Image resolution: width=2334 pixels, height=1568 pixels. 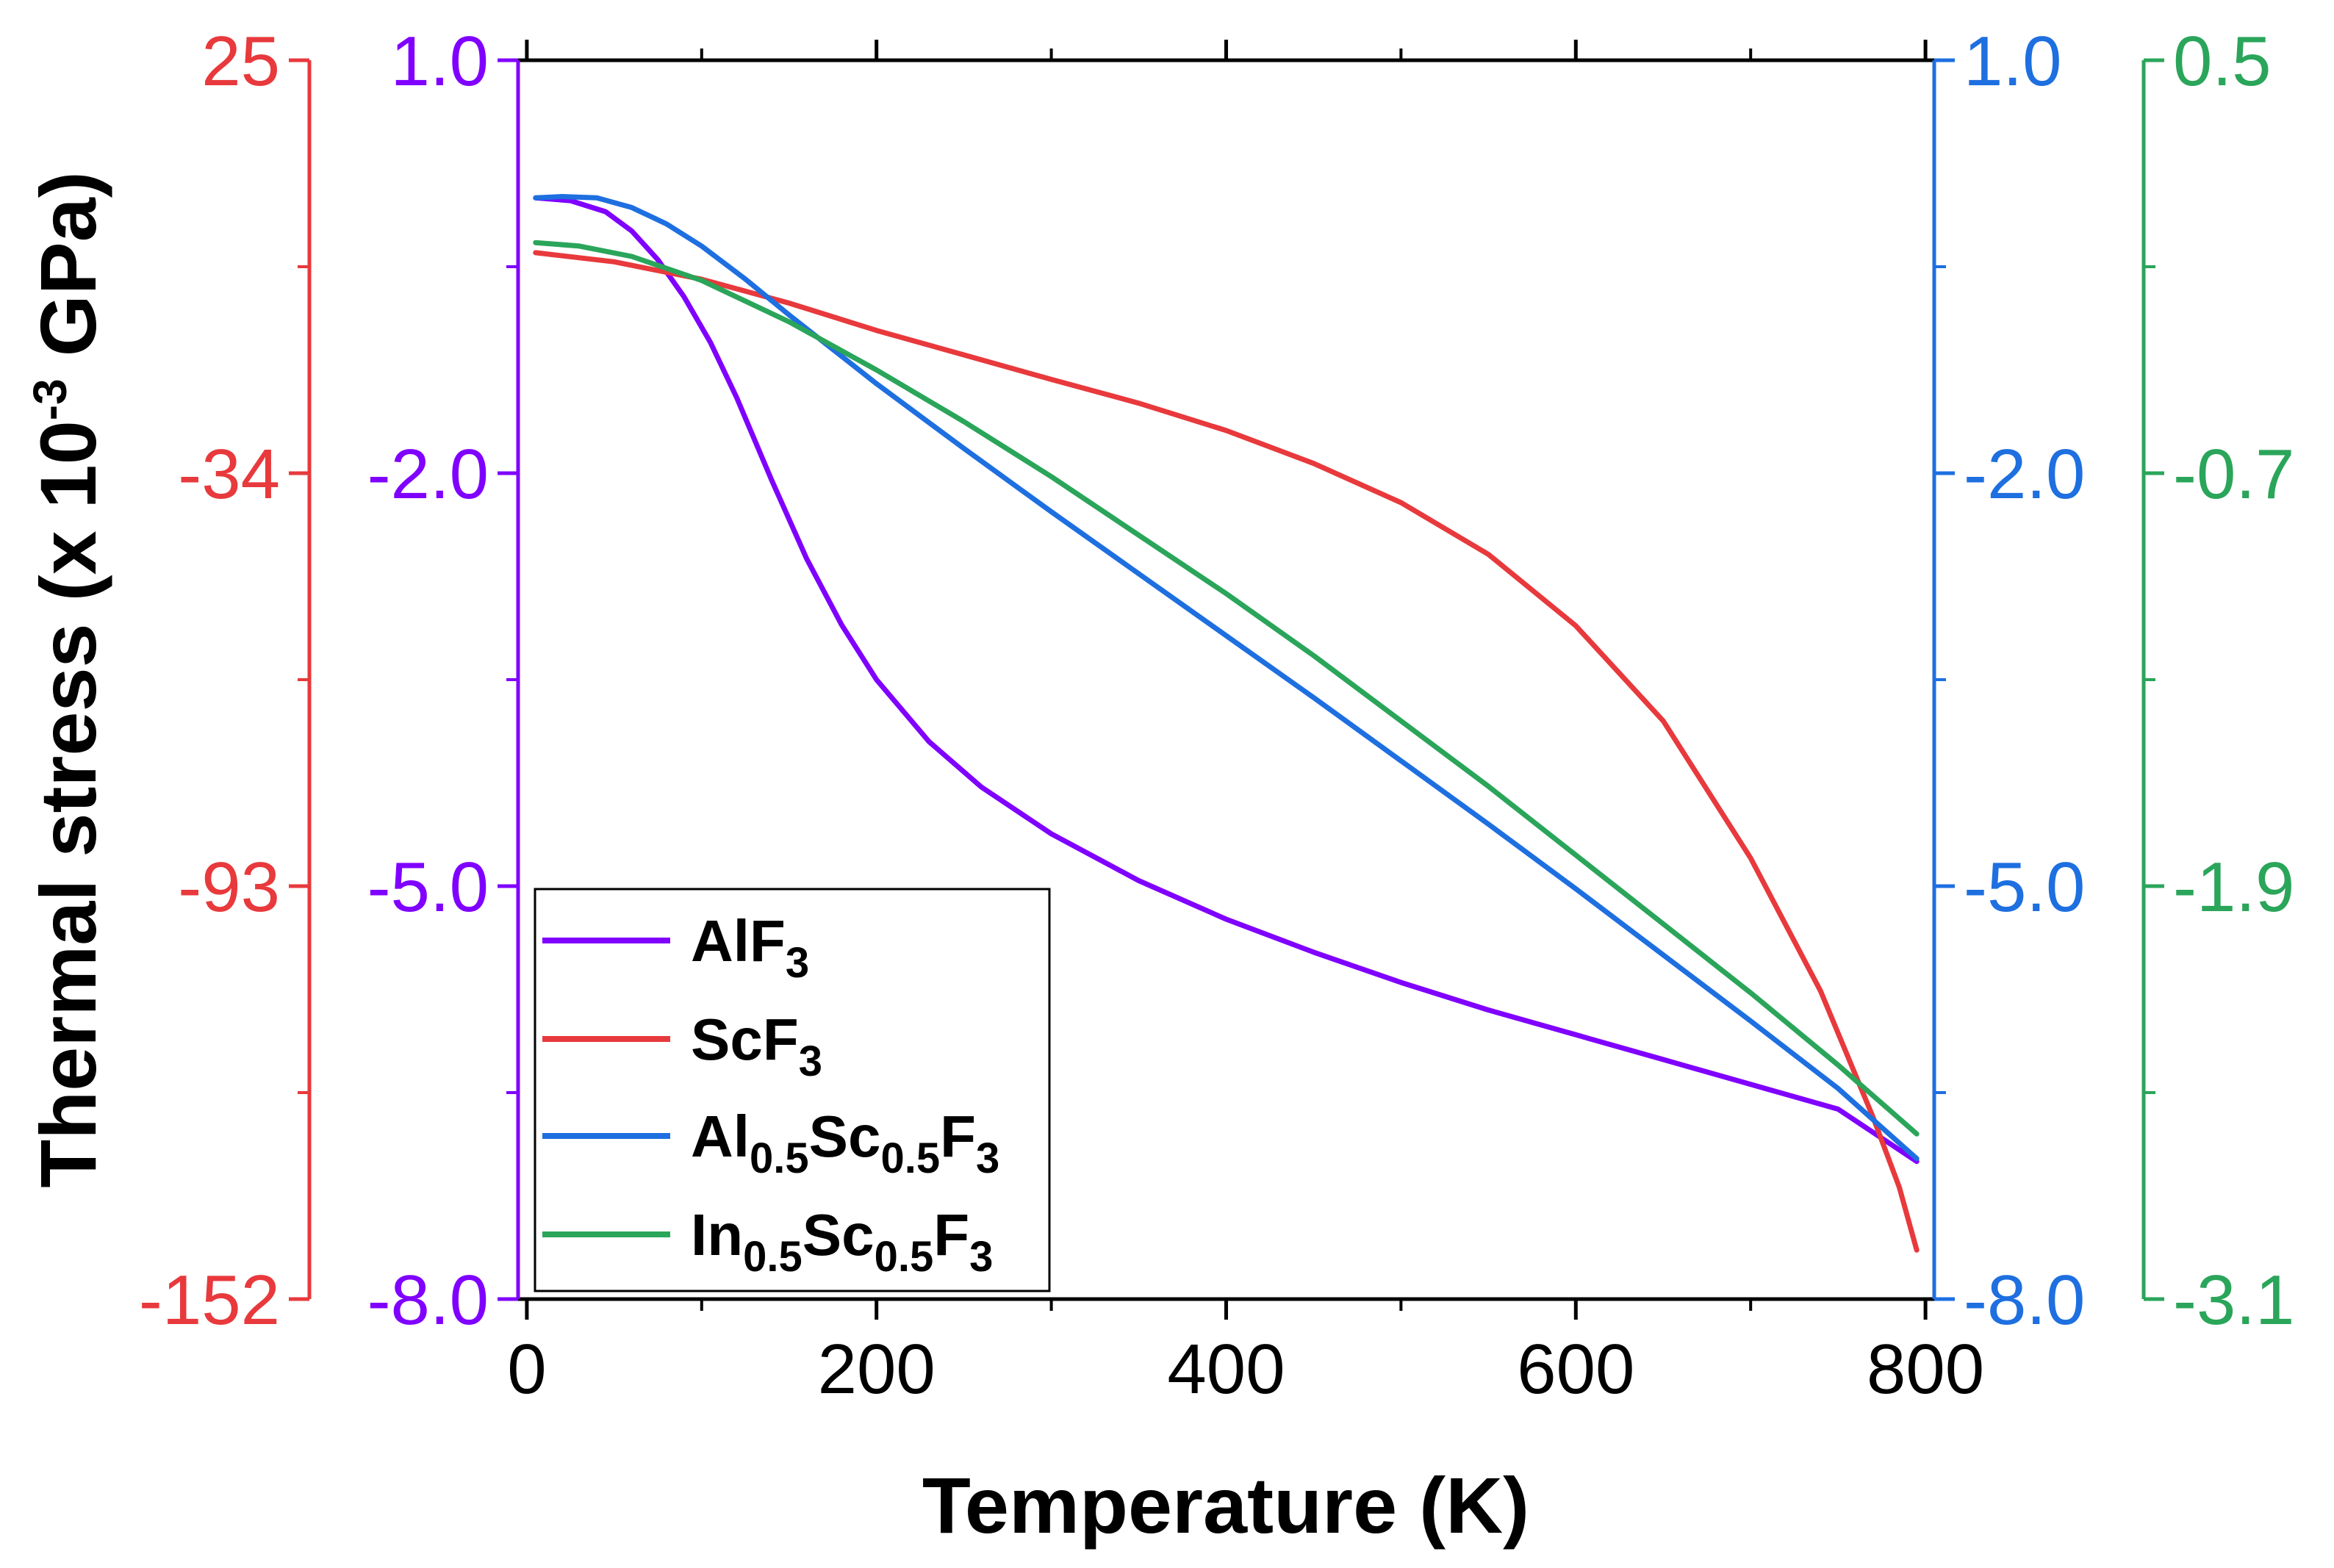 I want to click on legend: AlF3 ScF3 Al0.5Sc0.5F3 In0.5Sc0.5F3, so click(x=792, y=1090).